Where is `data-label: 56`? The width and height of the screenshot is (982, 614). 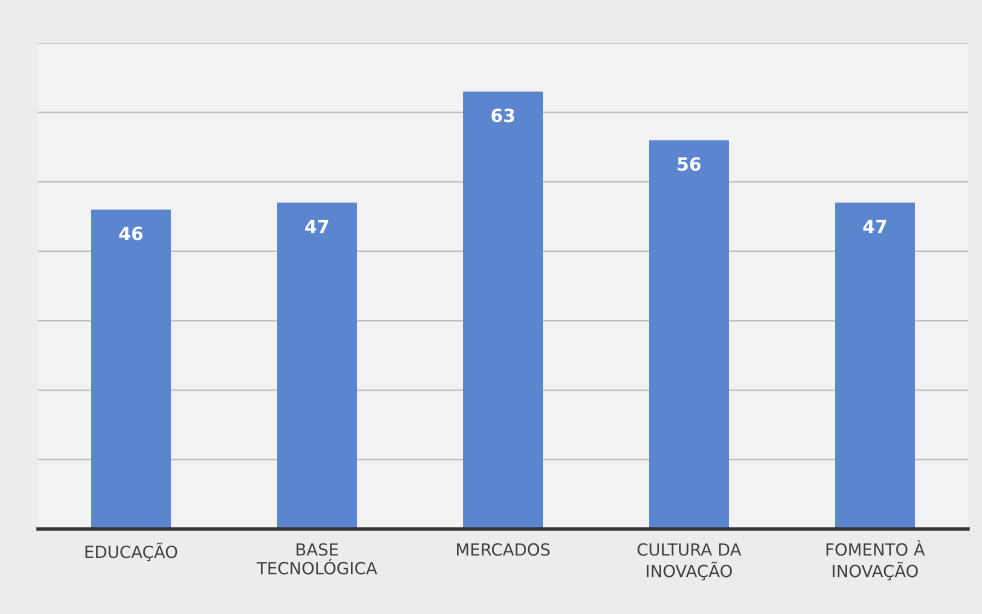
data-label: 56 is located at coordinates (689, 164).